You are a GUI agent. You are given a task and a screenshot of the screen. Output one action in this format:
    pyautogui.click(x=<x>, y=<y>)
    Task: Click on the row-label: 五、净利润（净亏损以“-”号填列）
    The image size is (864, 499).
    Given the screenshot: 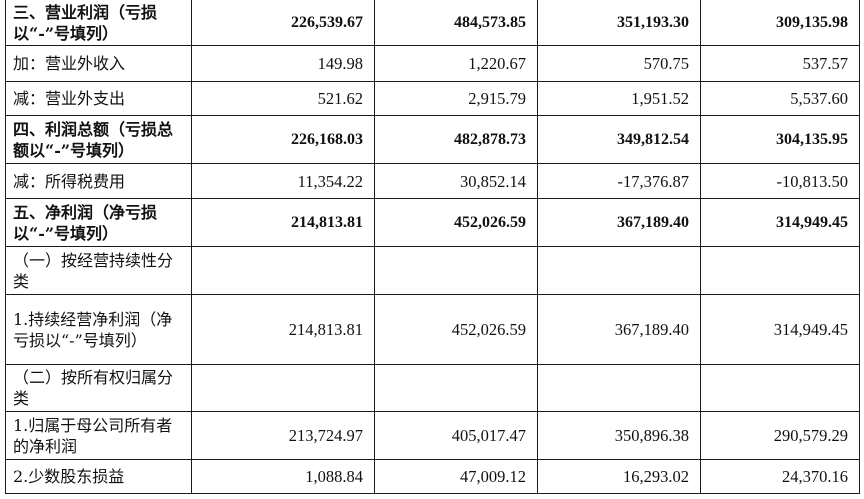 What is the action you would take?
    pyautogui.click(x=98, y=222)
    